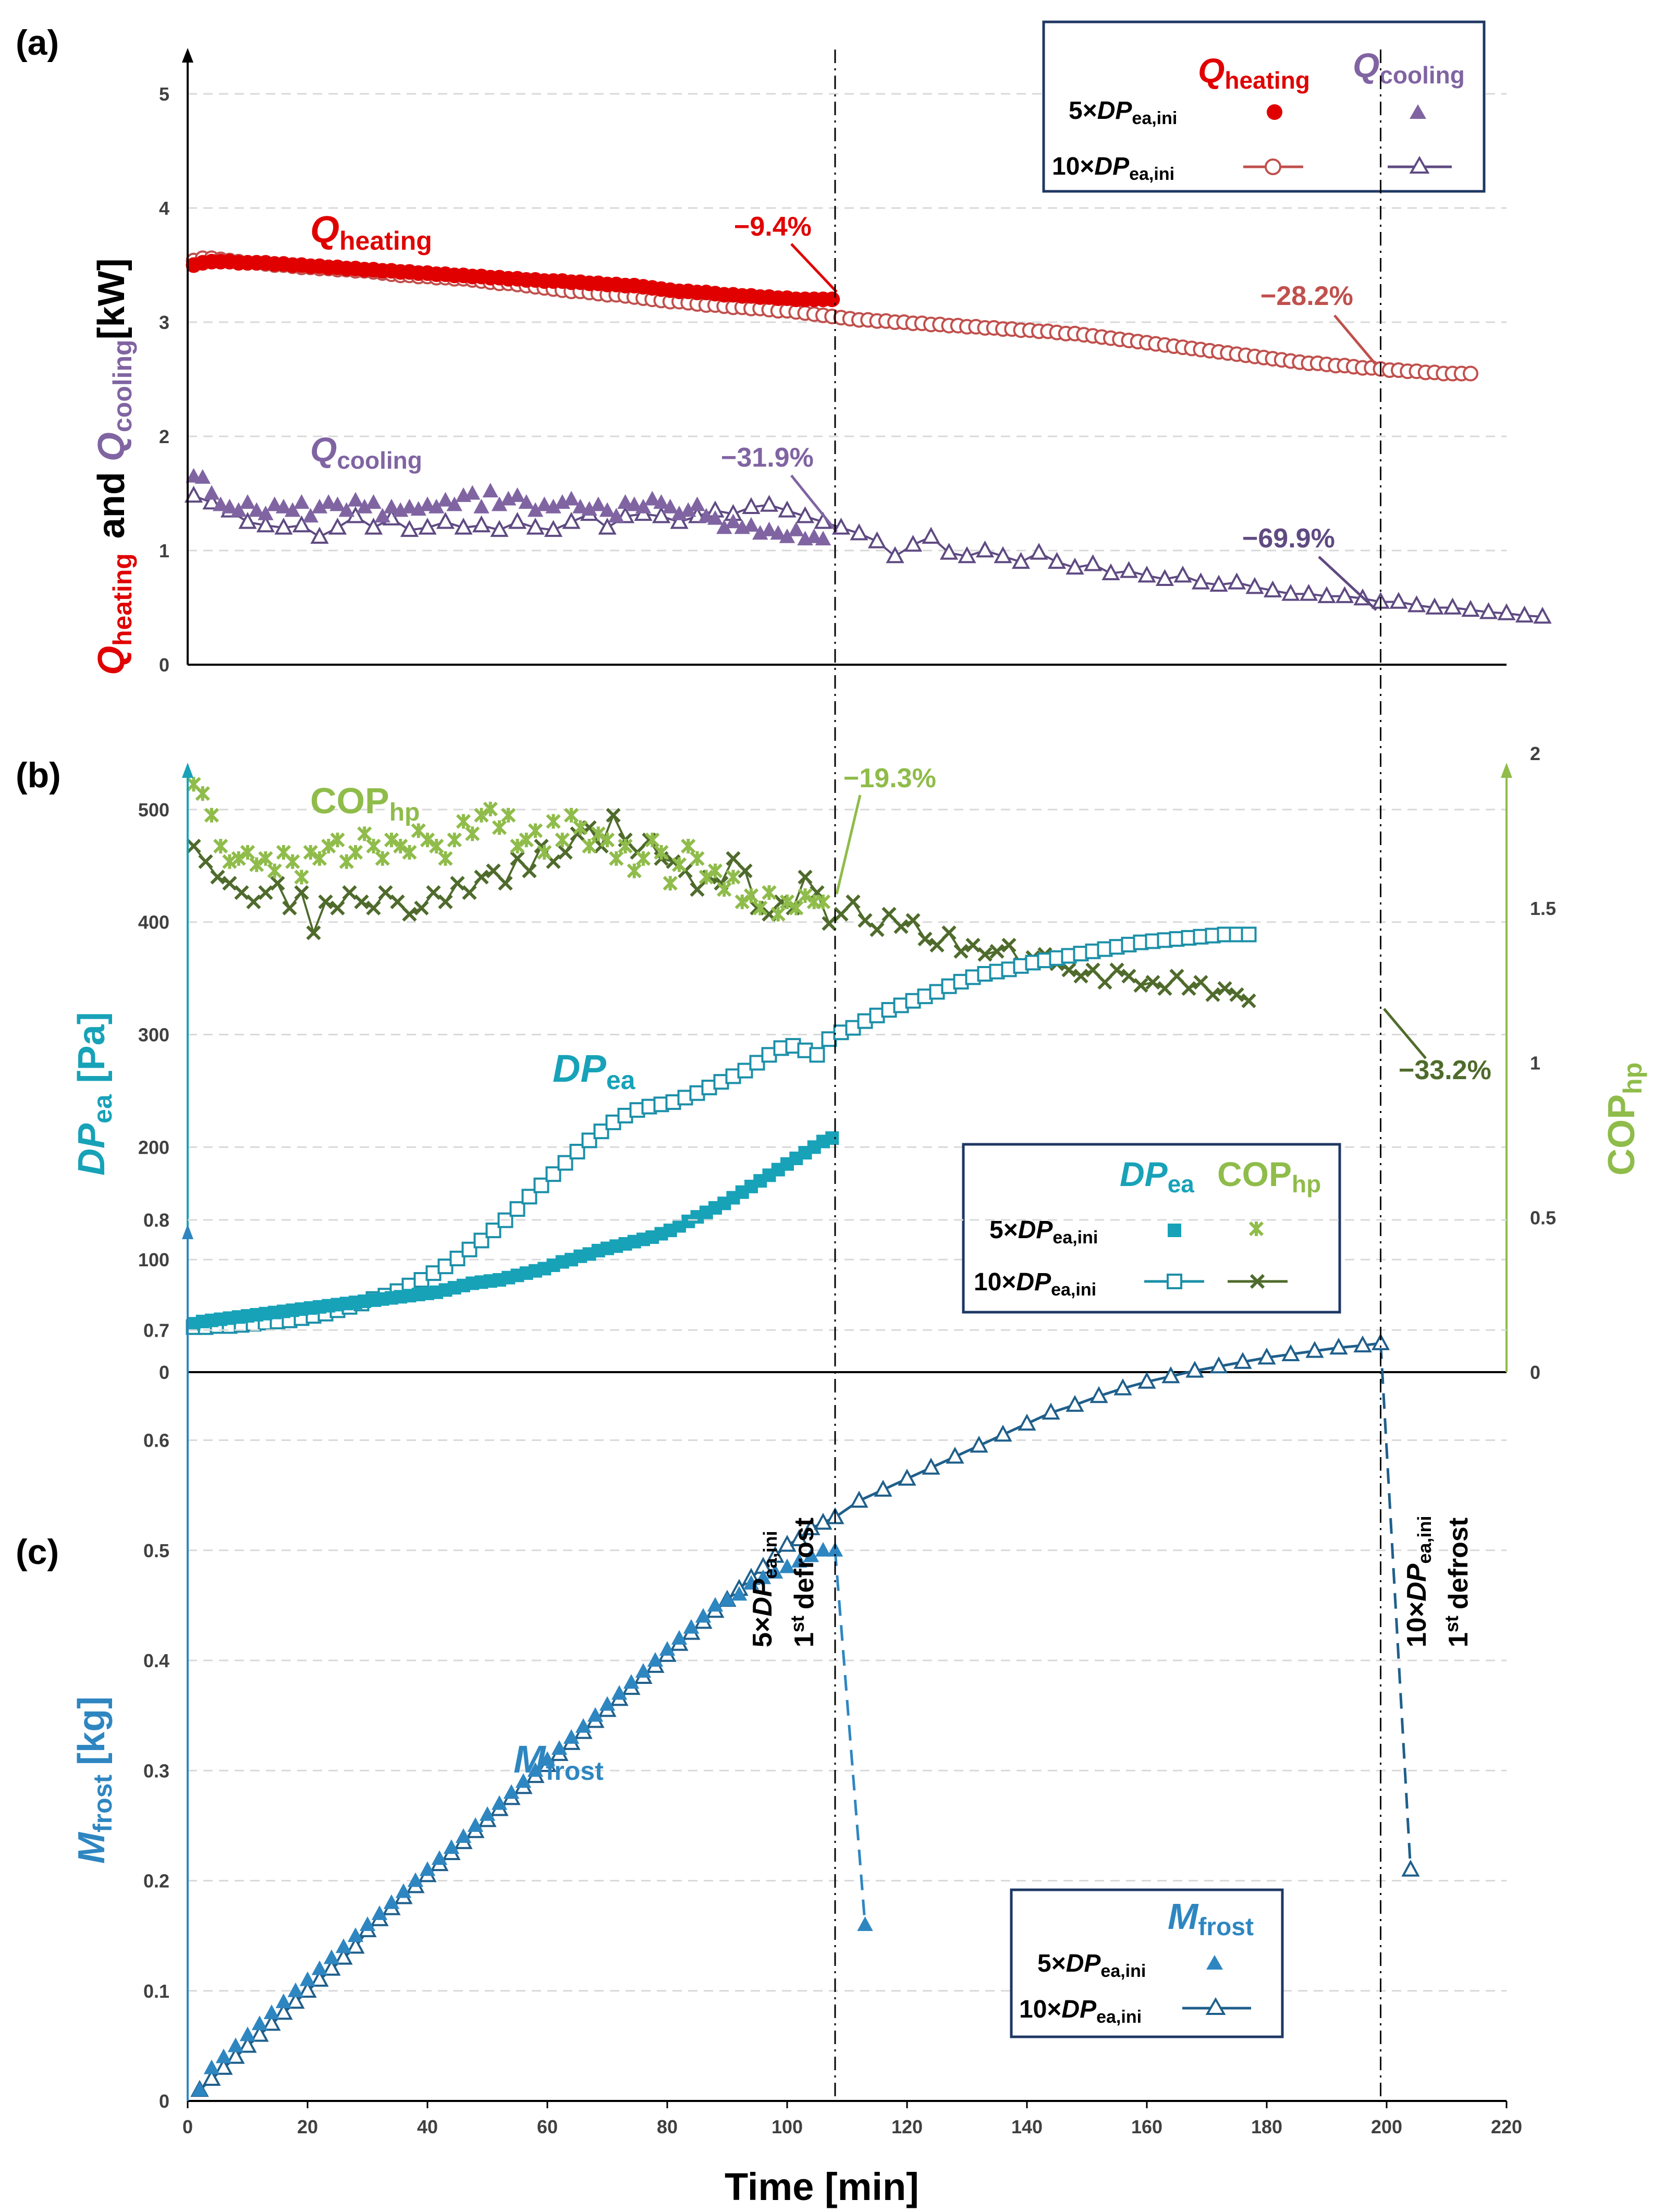 The image size is (1653, 2212). What do you see at coordinates (94, 1094) in the screenshot?
I see `panel-b-ylabel: DPea[Pa]` at bounding box center [94, 1094].